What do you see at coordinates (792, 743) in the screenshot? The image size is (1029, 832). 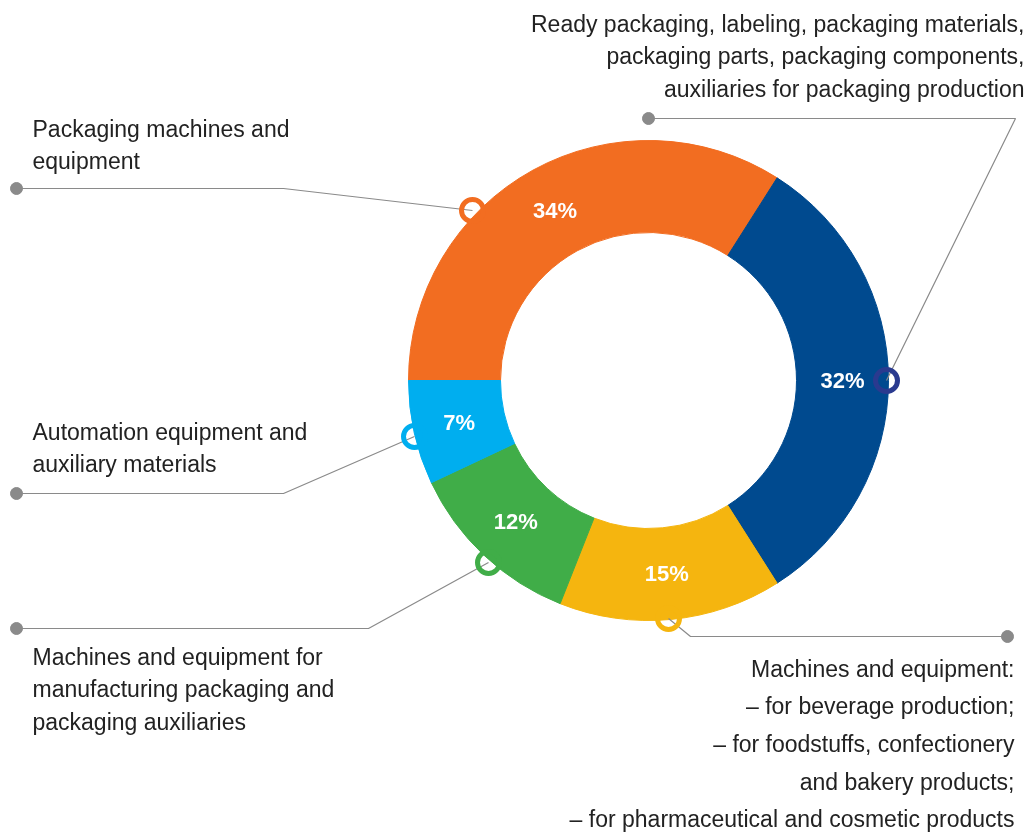 I see `slice-label: Machines and equipment: – for beverage production; – for foodstuffs, confectionery and bakery products; – for pharmaceutical and cosmetic products` at bounding box center [792, 743].